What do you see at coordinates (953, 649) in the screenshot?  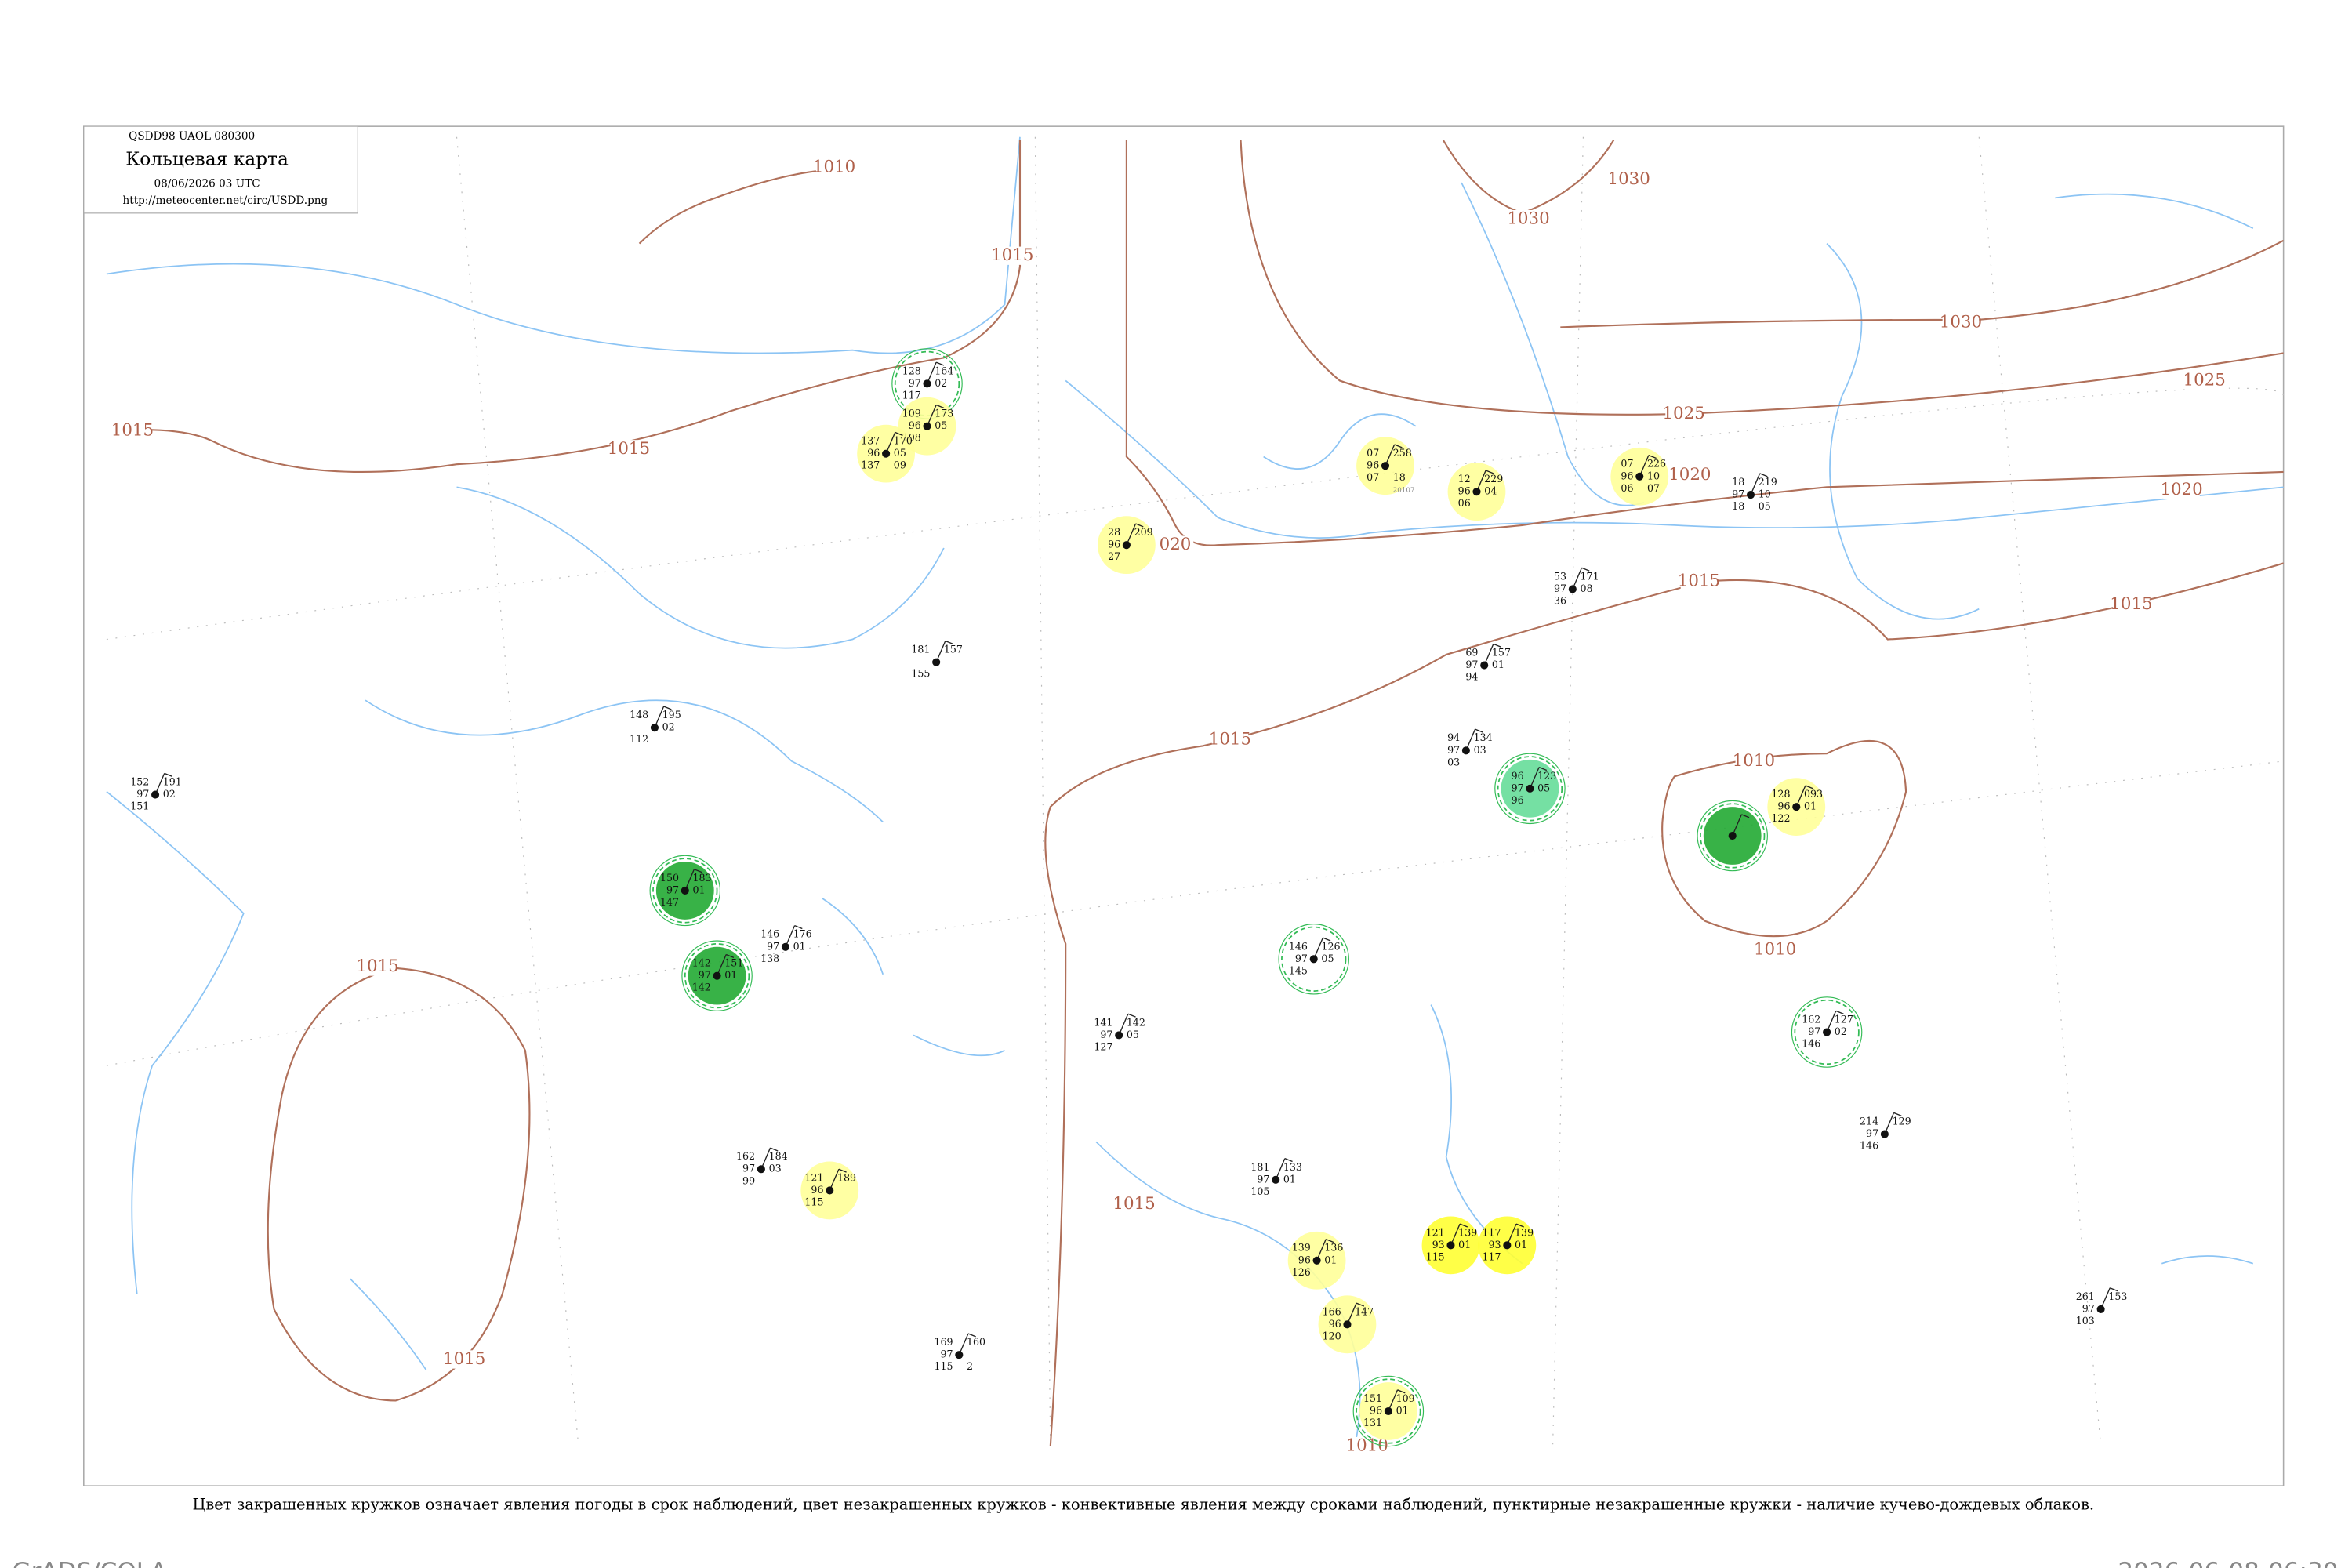 I see `station-value: 157` at bounding box center [953, 649].